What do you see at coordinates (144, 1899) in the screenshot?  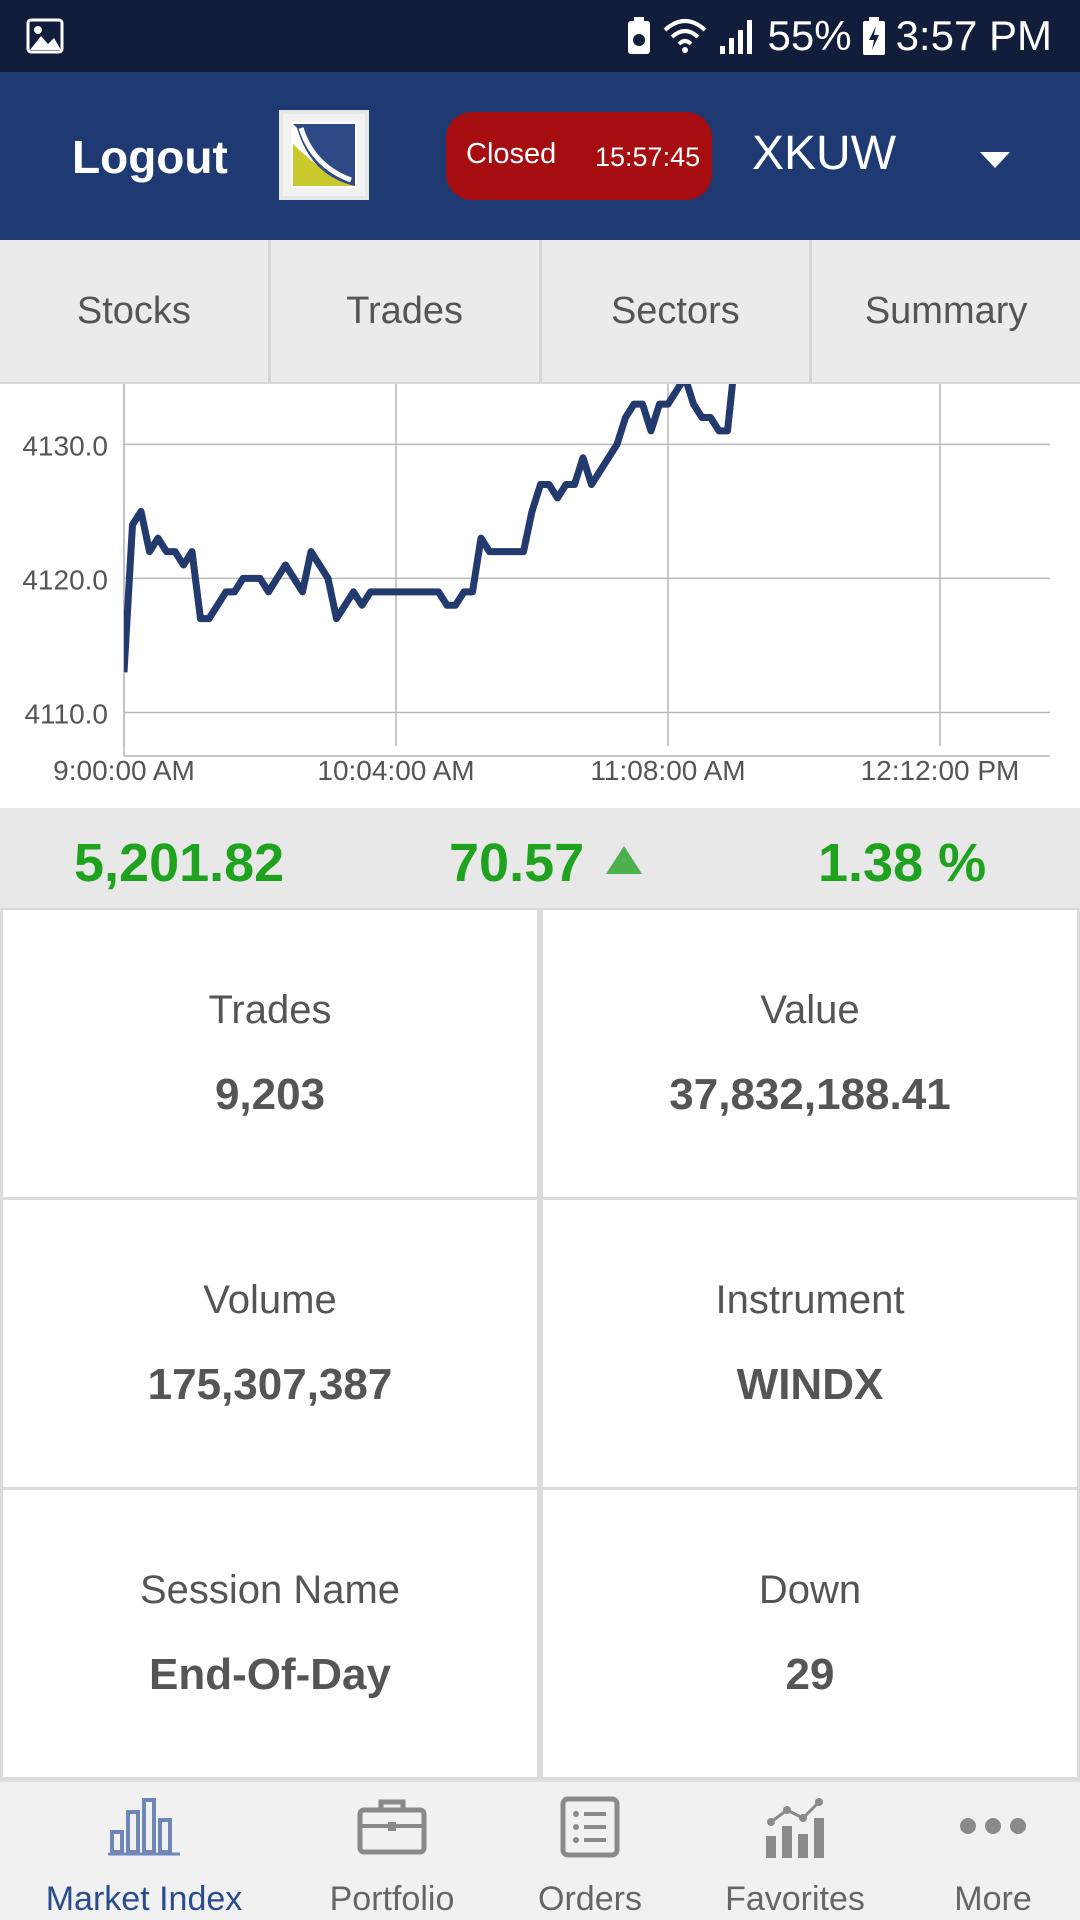 I see `nav-label: Market Index` at bounding box center [144, 1899].